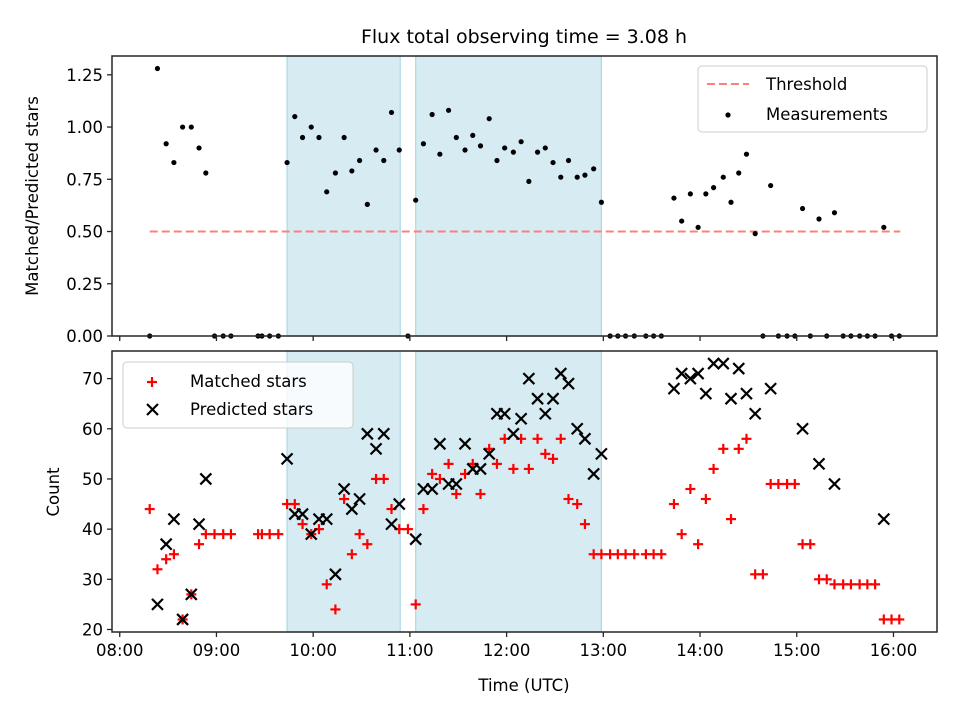  I want to click on y-tick-label: 40, so click(92, 529).